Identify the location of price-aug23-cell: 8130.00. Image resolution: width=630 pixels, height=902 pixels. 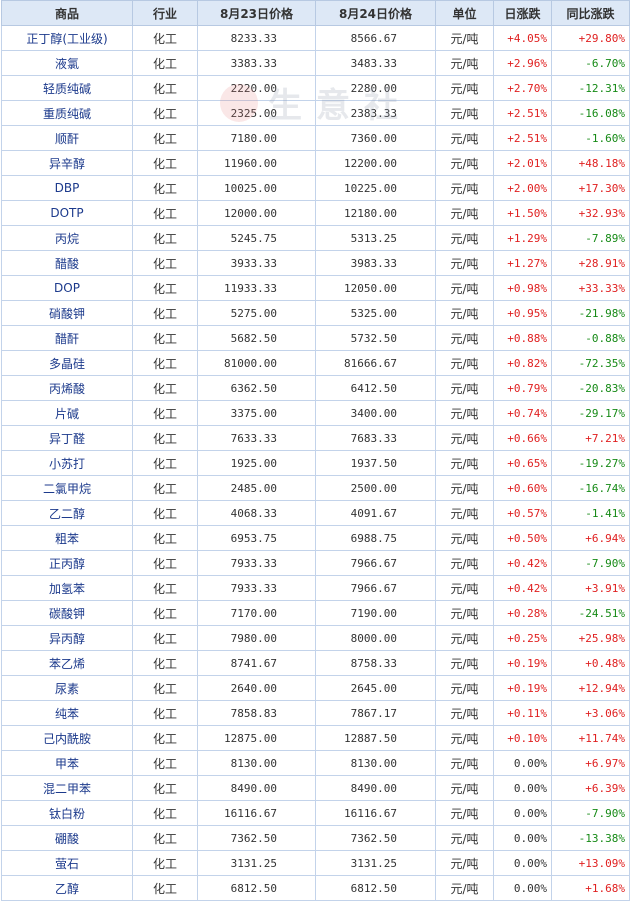
(256, 763).